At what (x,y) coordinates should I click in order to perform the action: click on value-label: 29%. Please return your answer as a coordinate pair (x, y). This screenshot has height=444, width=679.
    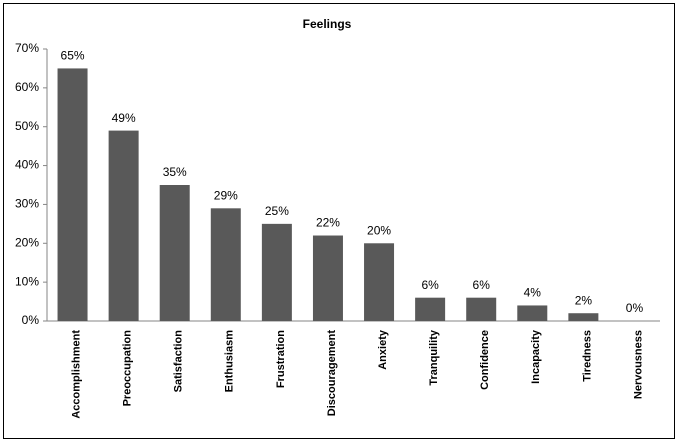
    Looking at the image, I should click on (226, 195).